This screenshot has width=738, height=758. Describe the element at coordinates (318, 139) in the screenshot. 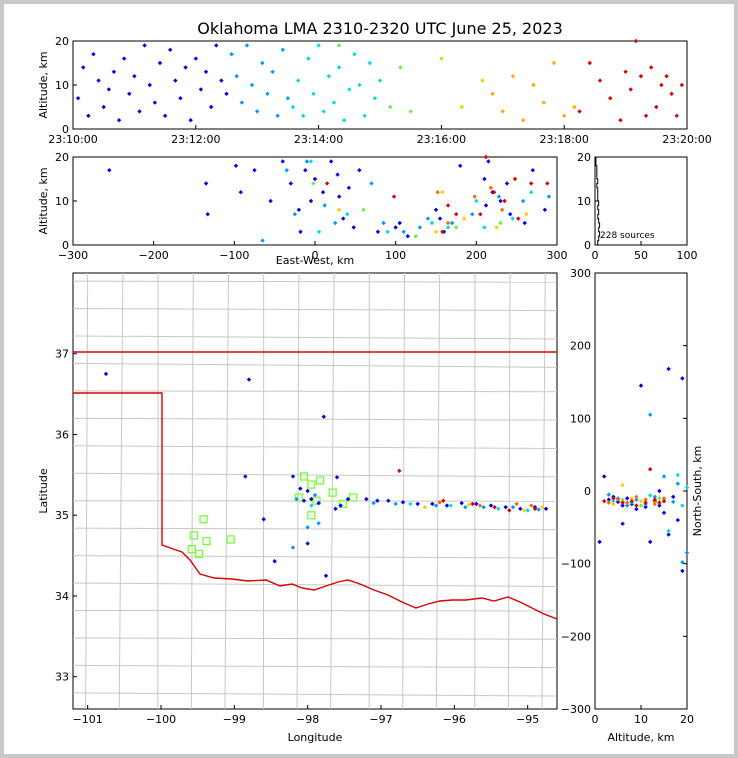

I see `time-tick-label: 23:14:00` at that location.